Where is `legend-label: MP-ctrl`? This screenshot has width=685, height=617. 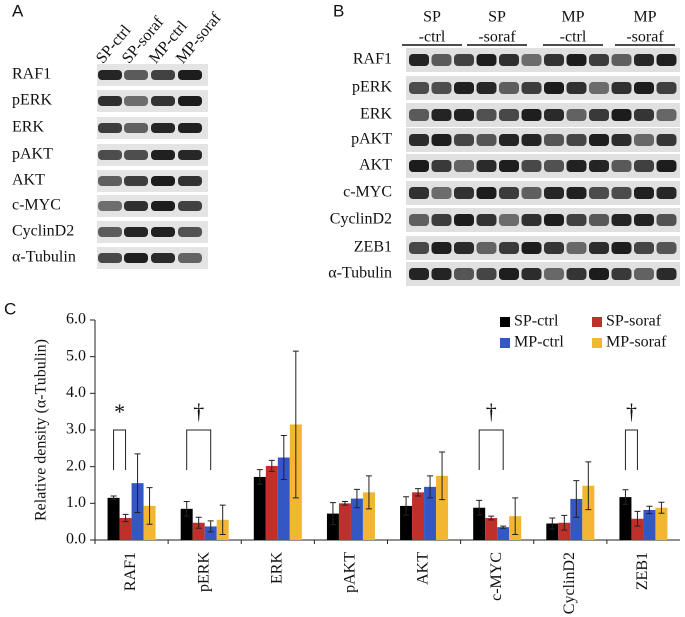 legend-label: MP-ctrl is located at coordinates (539, 342).